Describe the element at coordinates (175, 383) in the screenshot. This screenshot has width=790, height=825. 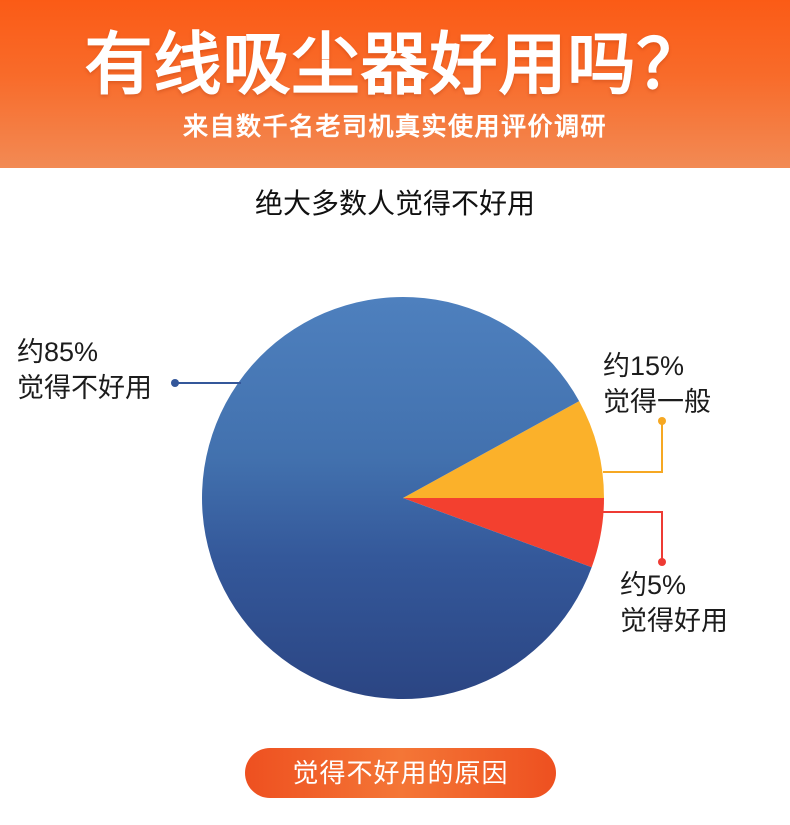
I see `leader-dot-bad` at that location.